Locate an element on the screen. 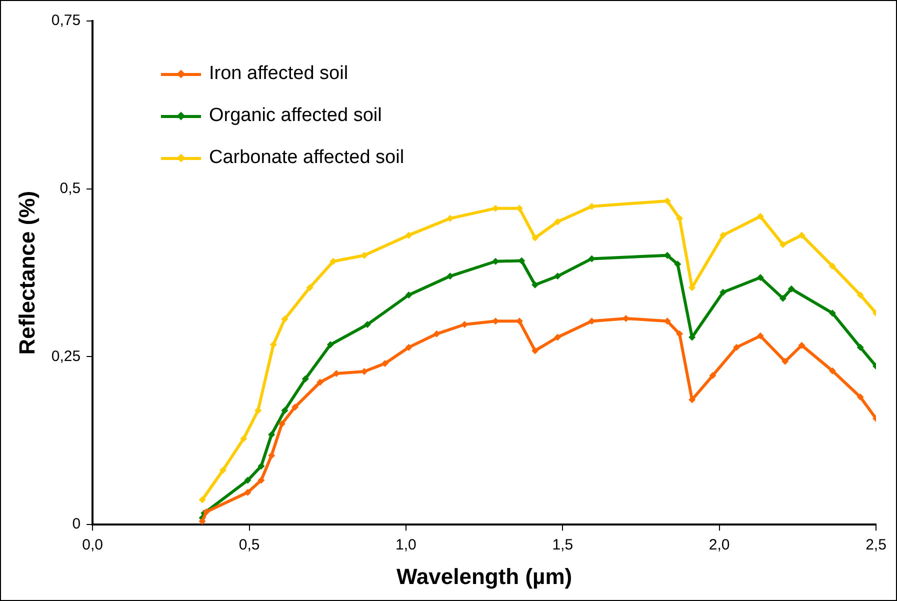  y-tick-label: 0,5 is located at coordinates (70, 189).